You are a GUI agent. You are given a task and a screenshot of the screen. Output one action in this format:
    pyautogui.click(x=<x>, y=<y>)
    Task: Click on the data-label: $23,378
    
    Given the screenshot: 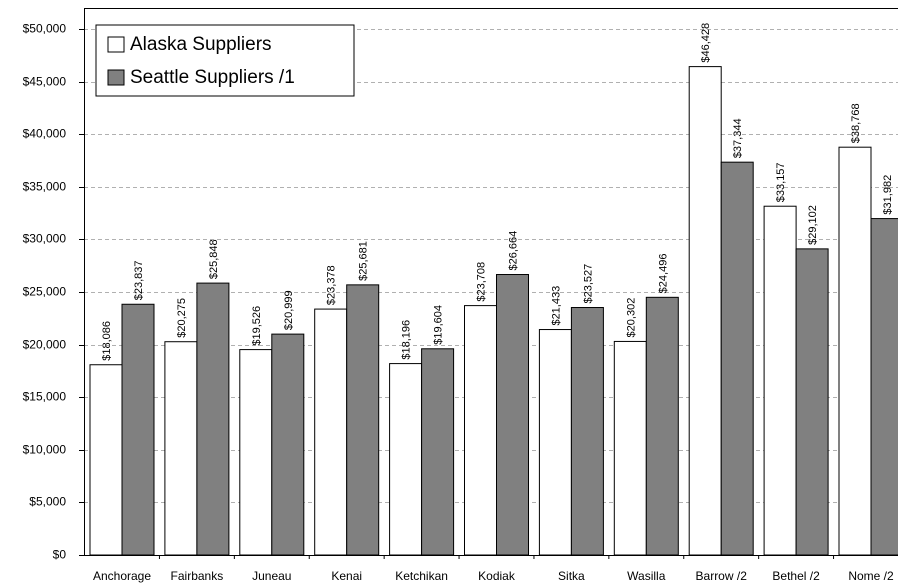 What is the action you would take?
    pyautogui.click(x=332, y=285)
    